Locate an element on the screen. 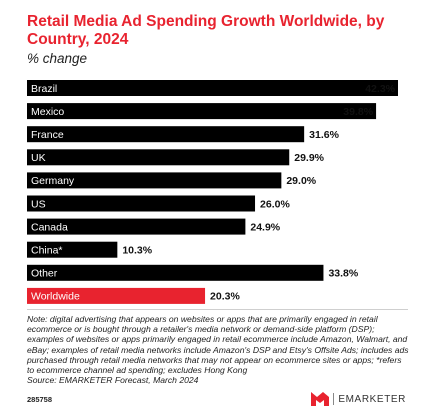 This screenshot has height=416, width=426. category-label-us: US is located at coordinates (38, 204).